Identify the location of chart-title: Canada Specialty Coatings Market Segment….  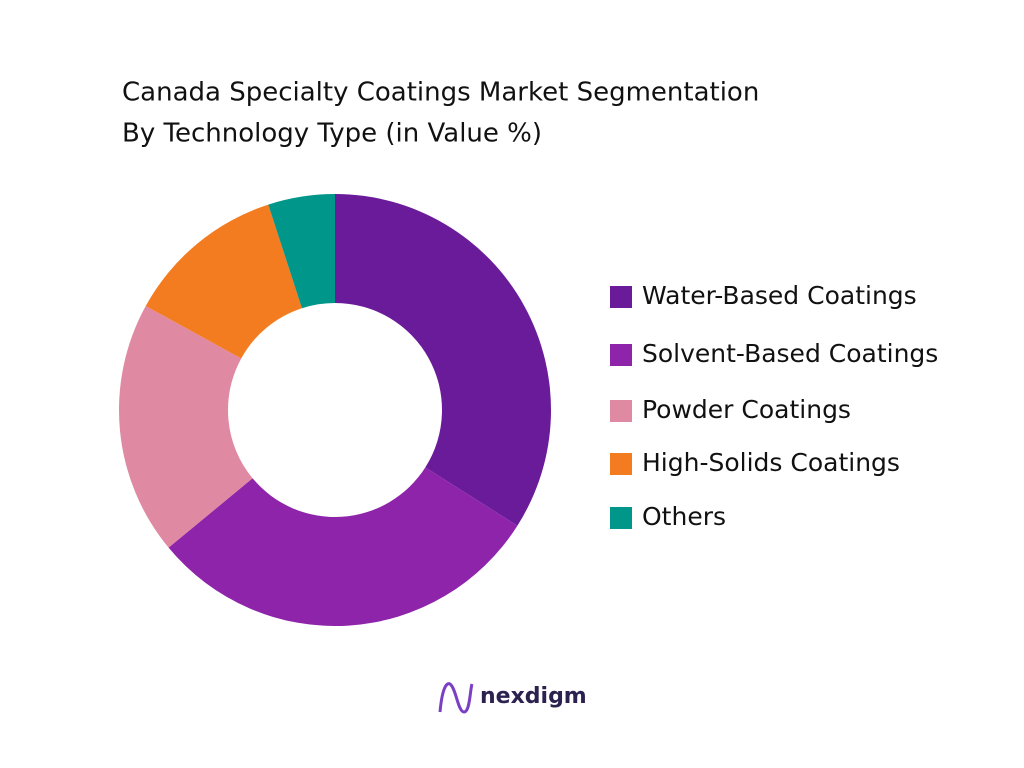
(440, 93).